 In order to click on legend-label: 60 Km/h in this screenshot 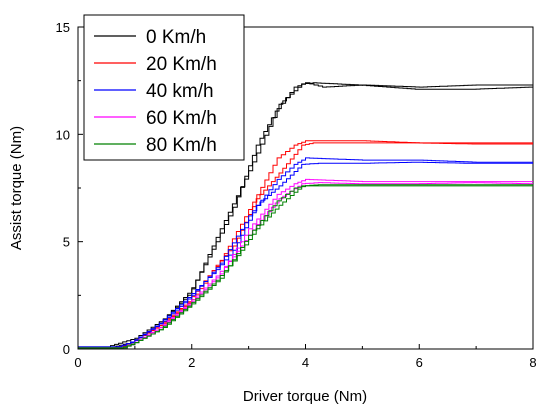, I will do `click(181, 118)`.